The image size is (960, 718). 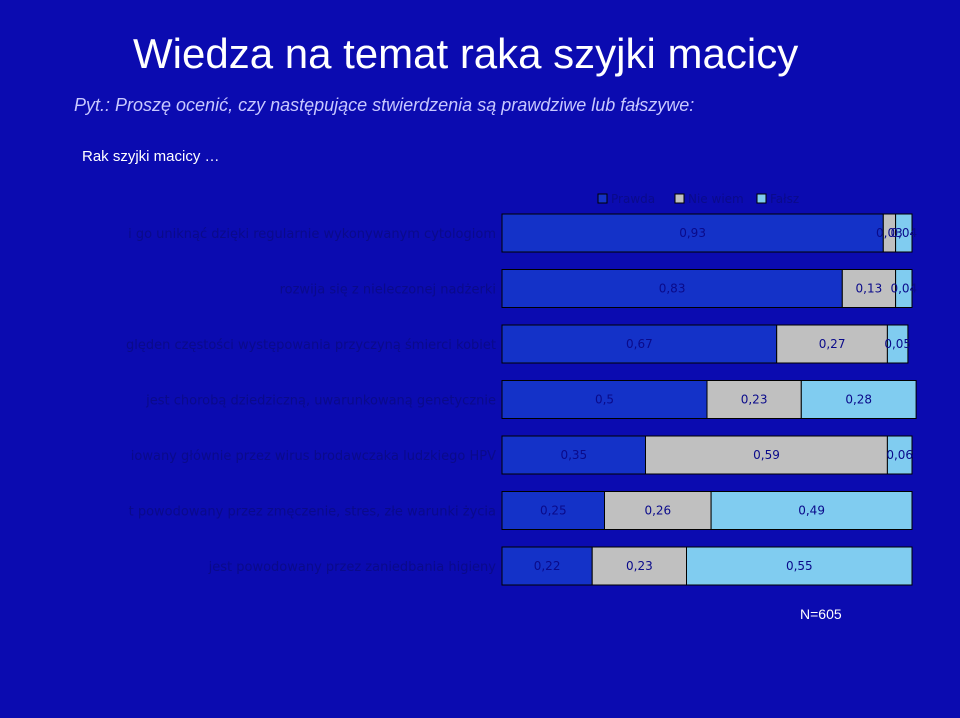 I want to click on value-label: 0,22, so click(x=547, y=566).